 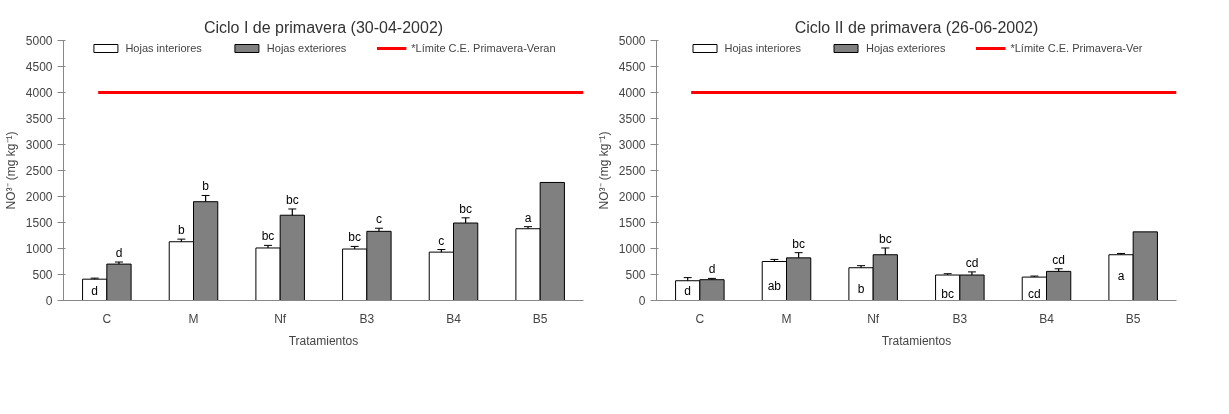 I want to click on chart-title: Ciclo I de primavera (30-04-2002), so click(x=323, y=27).